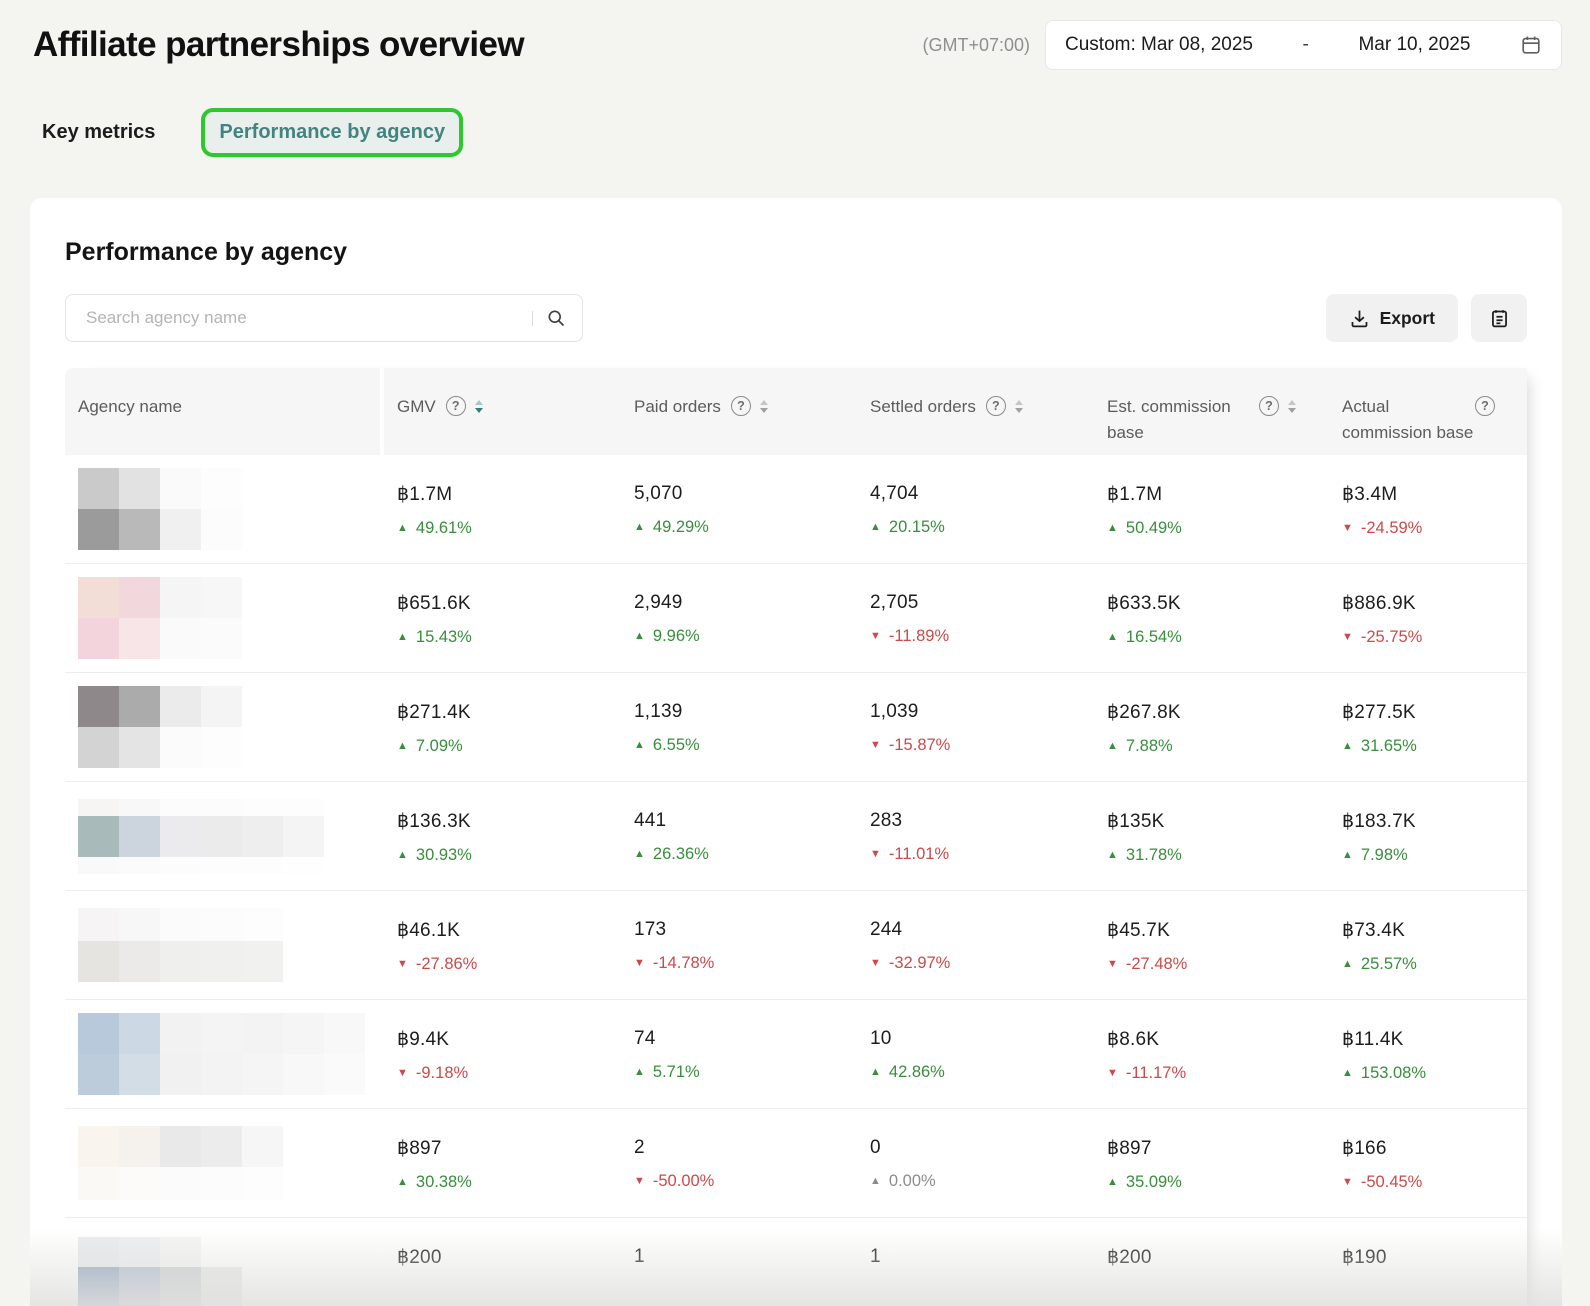  I want to click on settled-orders-cell: 1, so click(975, 1262).